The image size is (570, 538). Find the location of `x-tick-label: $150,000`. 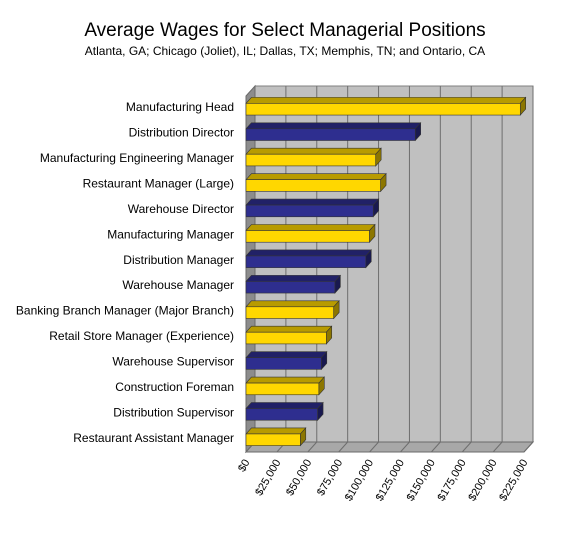

x-tick-label: $150,000 is located at coordinates (421, 481).